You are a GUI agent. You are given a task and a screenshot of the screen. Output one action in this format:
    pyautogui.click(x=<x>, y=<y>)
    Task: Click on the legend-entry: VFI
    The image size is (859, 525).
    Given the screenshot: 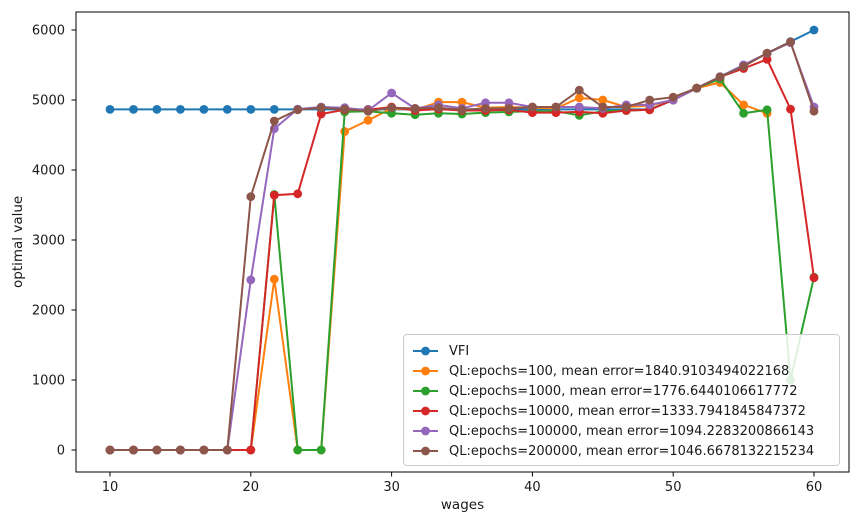 What is the action you would take?
    pyautogui.click(x=625, y=351)
    